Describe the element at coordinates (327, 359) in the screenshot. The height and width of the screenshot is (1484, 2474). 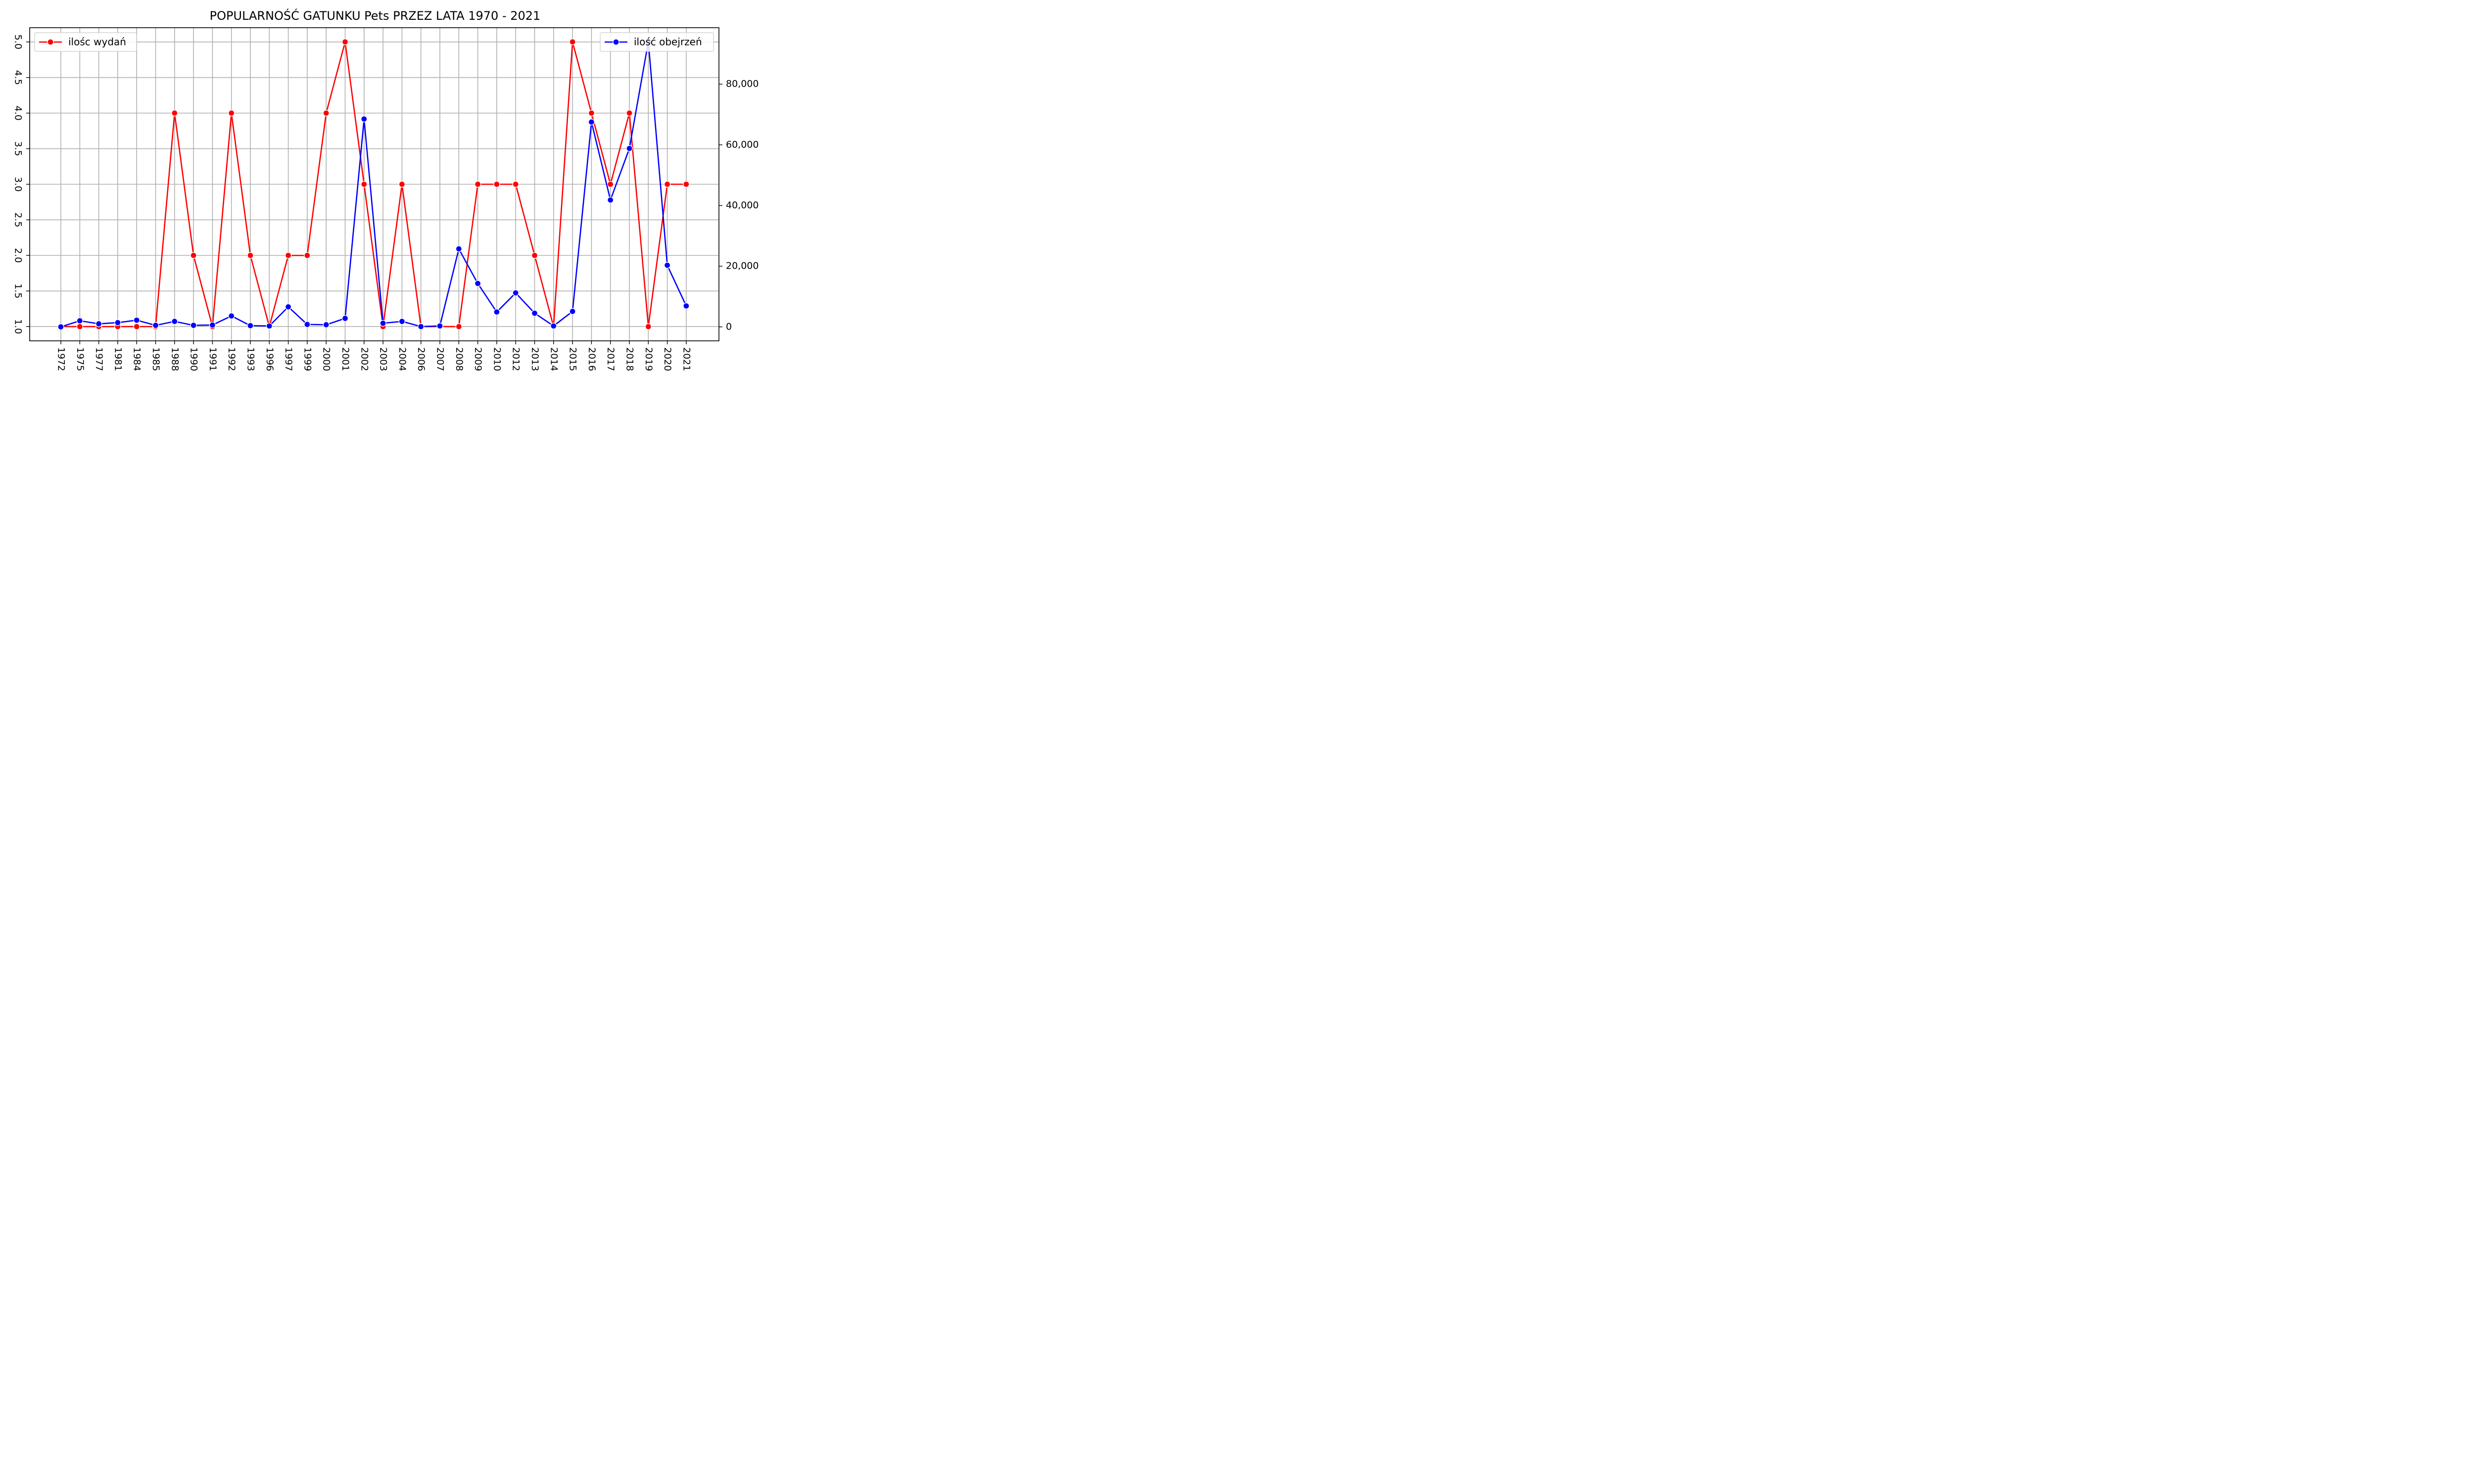
I see `x-tick-label: 2000` at that location.